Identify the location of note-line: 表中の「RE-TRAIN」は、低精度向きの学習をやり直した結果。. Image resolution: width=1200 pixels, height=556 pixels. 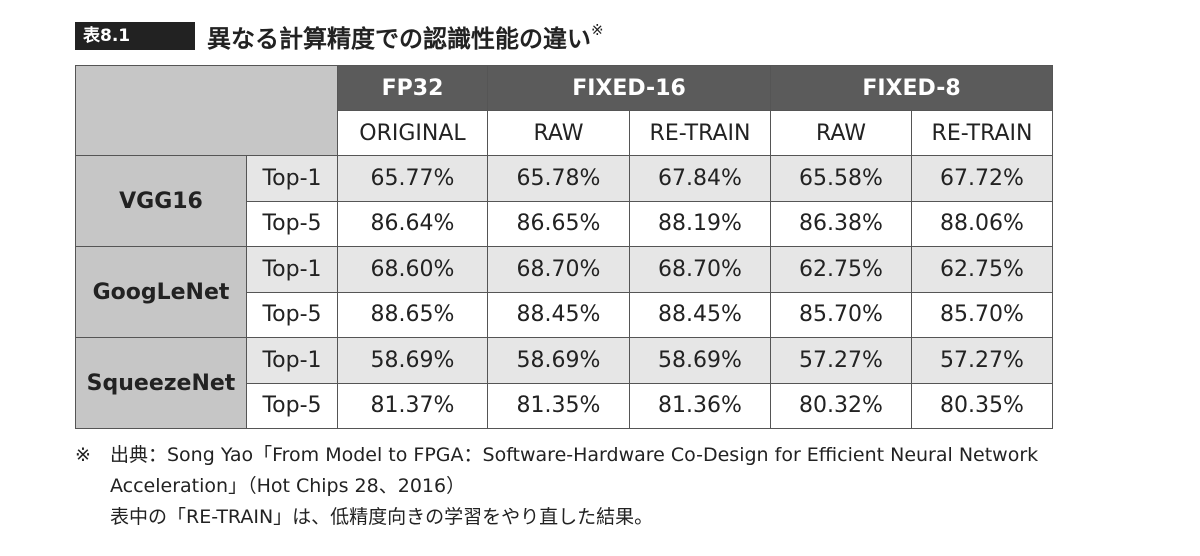
(556, 517).